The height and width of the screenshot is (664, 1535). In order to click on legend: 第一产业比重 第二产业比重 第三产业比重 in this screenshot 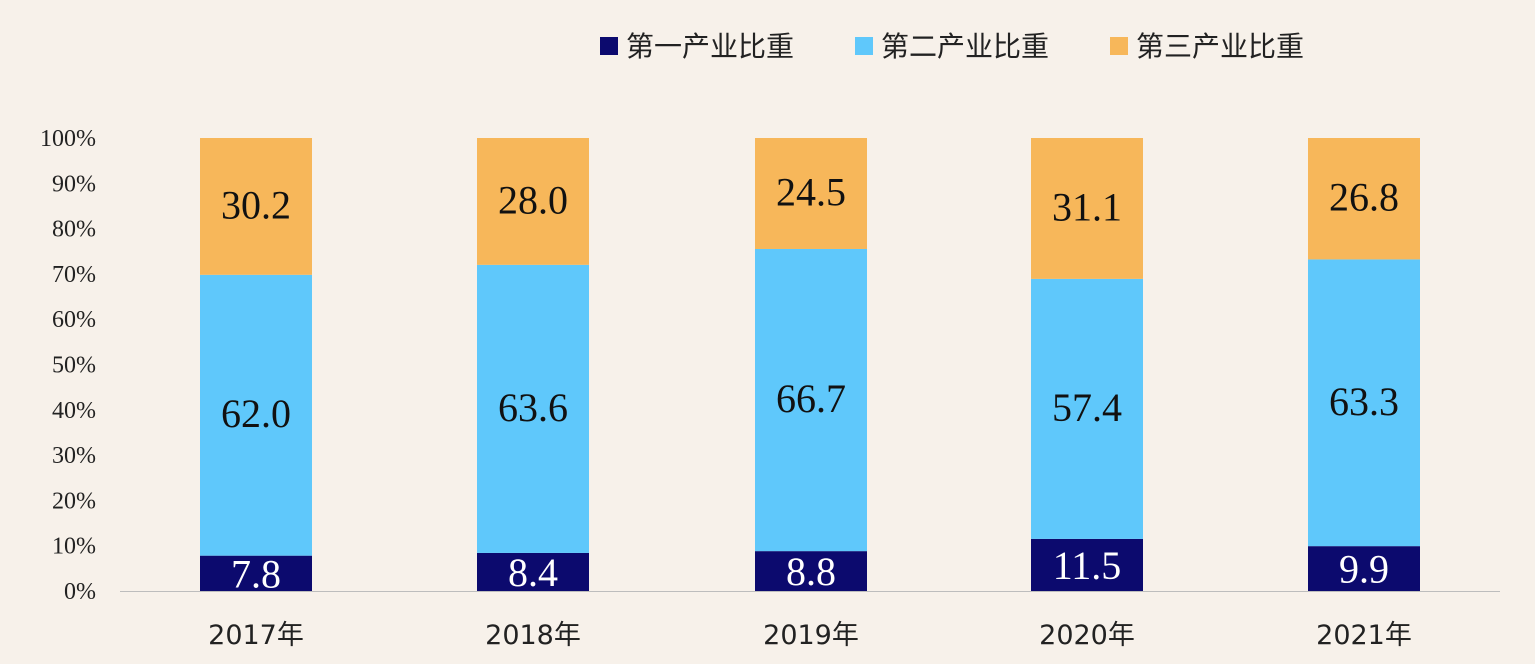, I will do `click(952, 46)`.